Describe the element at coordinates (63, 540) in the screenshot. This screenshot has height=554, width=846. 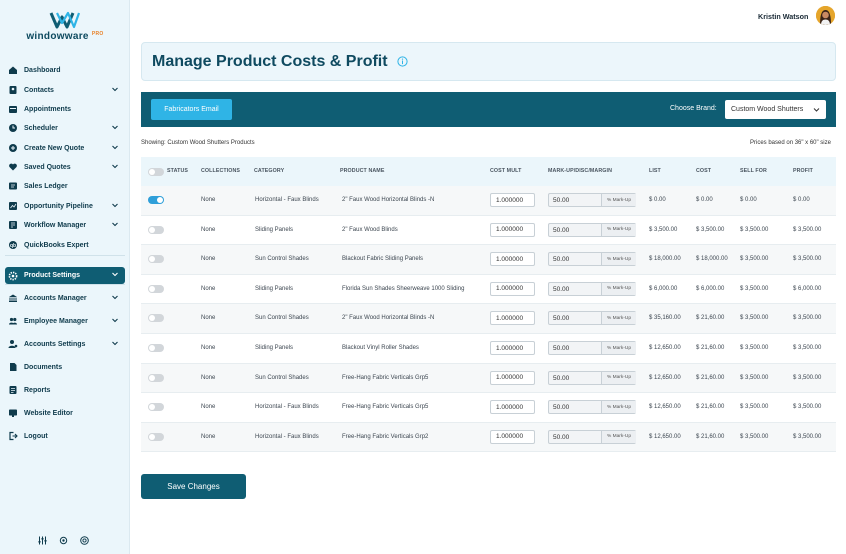
I see `settings-icon` at that location.